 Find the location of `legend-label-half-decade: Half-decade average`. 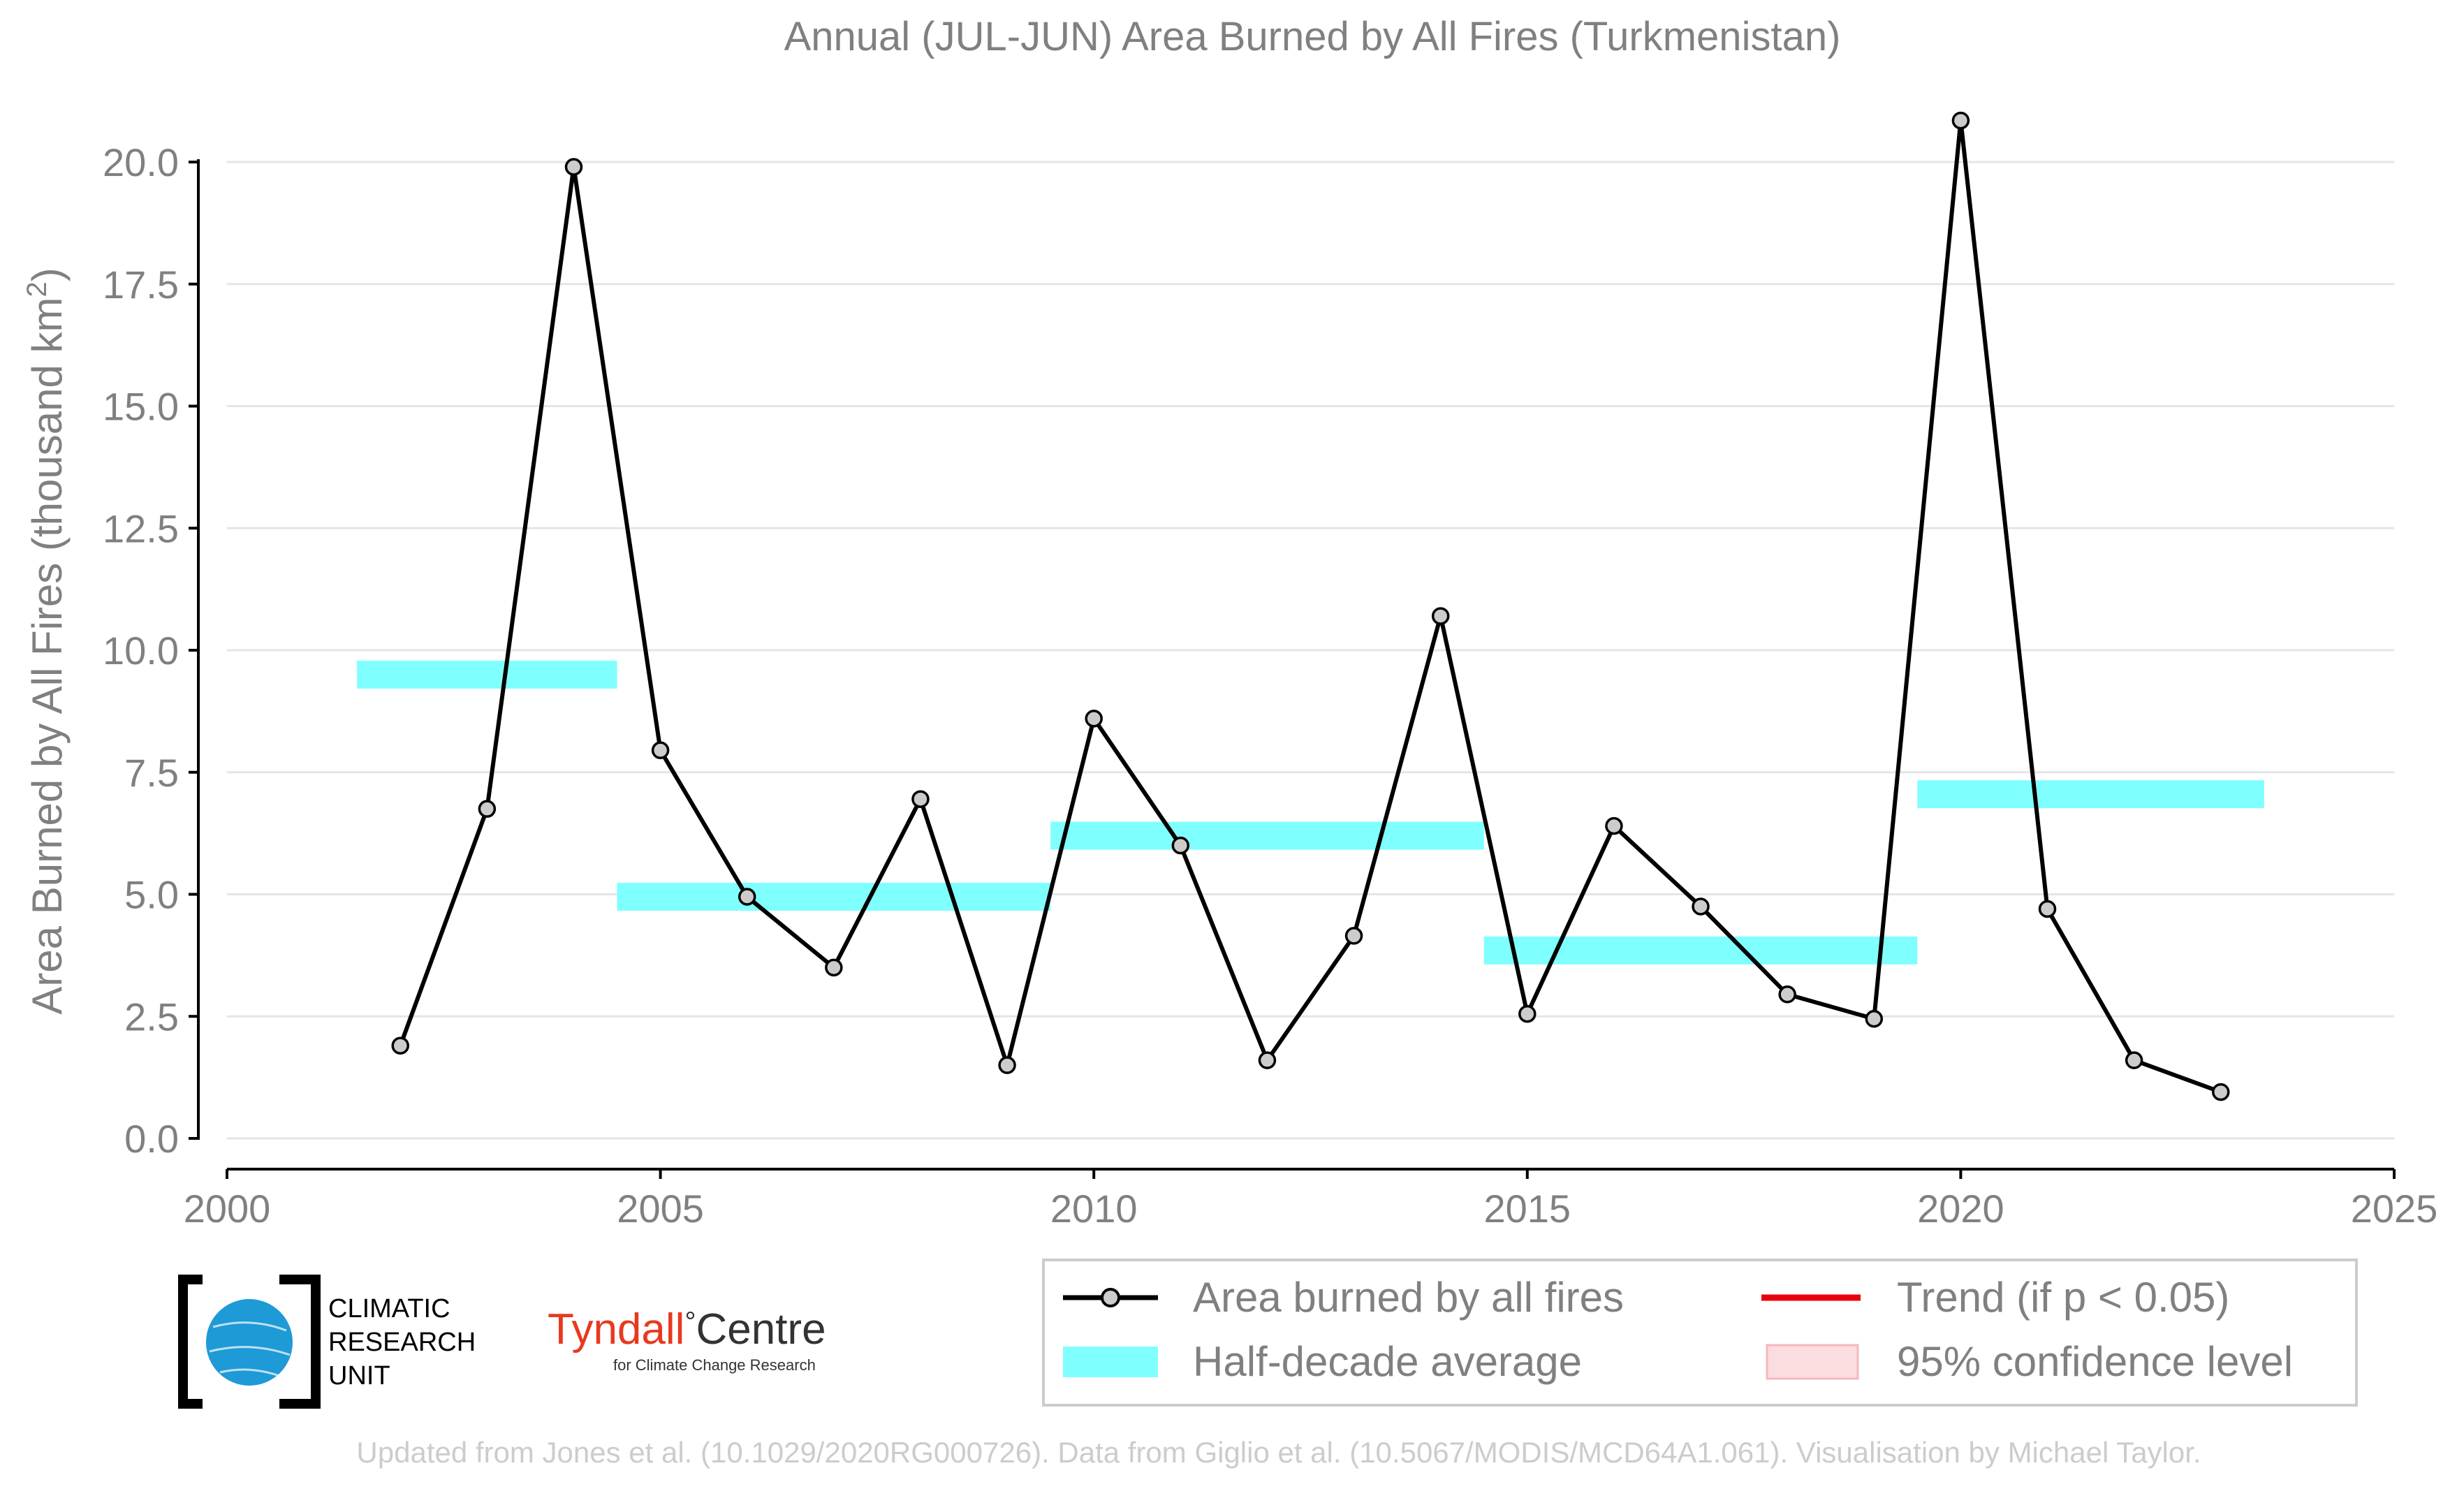

legend-label-half-decade: Half-decade average is located at coordinates (1387, 1361).